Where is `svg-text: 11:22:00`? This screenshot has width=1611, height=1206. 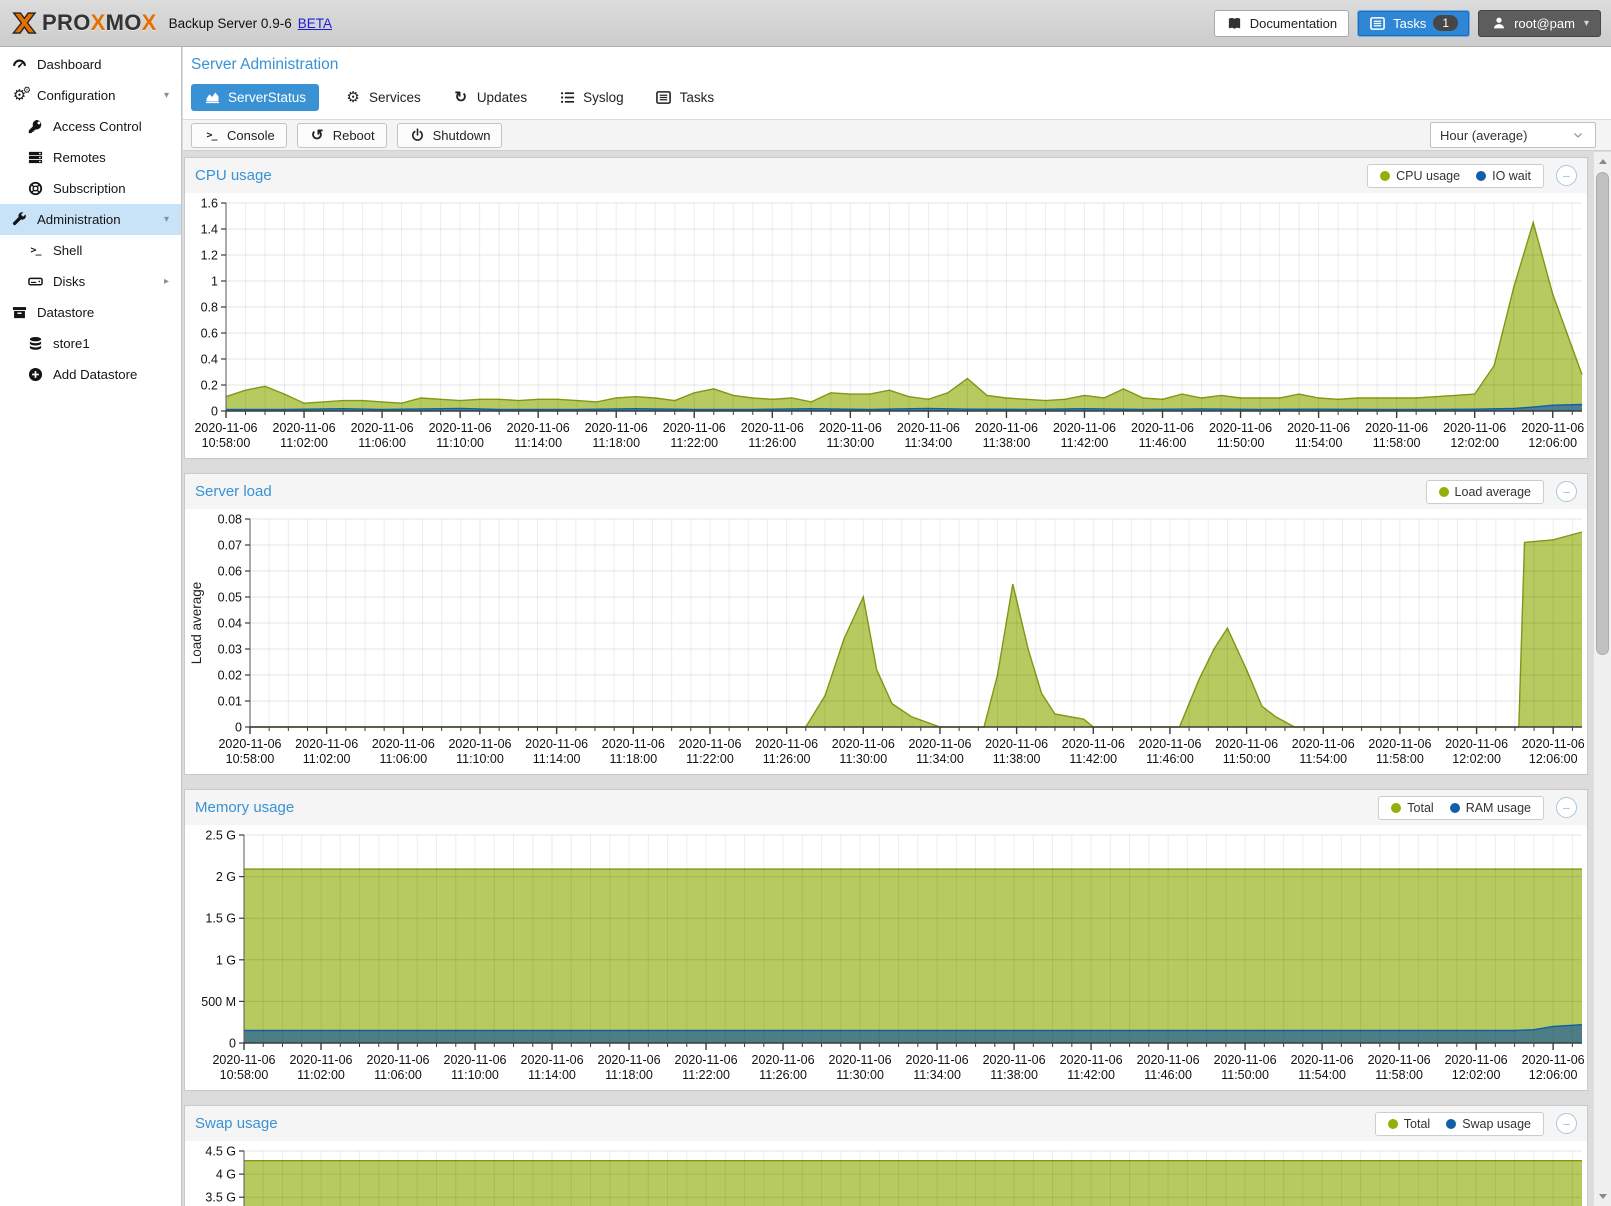
svg-text: 11:22:00 is located at coordinates (694, 443).